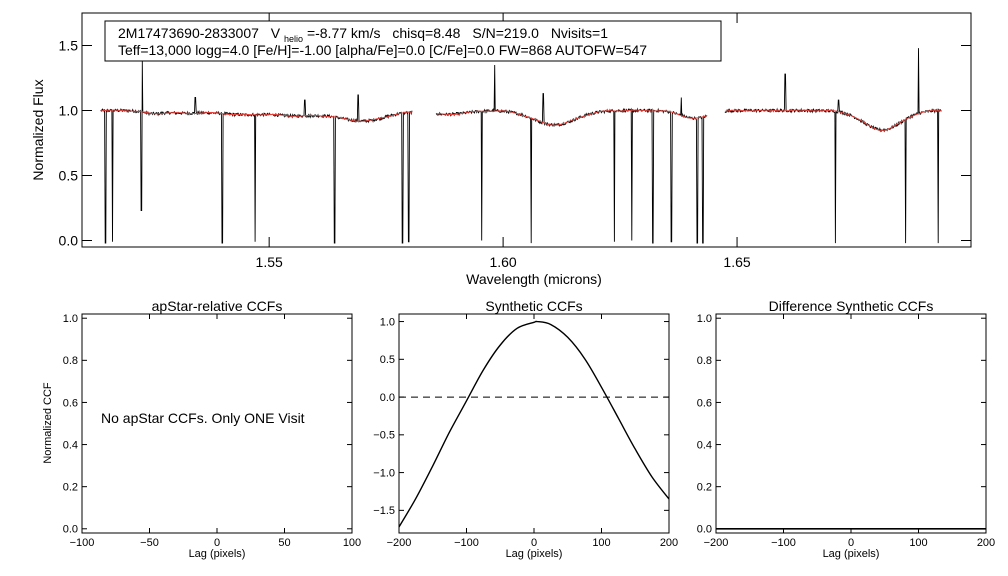 The image size is (1008, 576). What do you see at coordinates (69, 45) in the screenshot?
I see `y-tick-label: 1.5` at bounding box center [69, 45].